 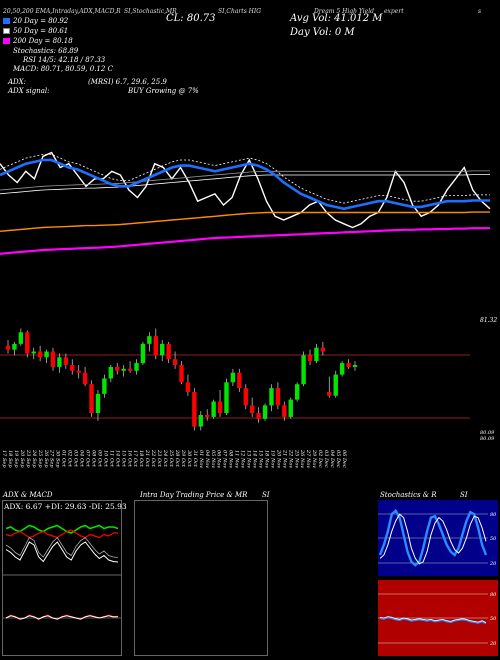 I want to click on date-tick-label: 23 Oct, so click(x=159, y=458).